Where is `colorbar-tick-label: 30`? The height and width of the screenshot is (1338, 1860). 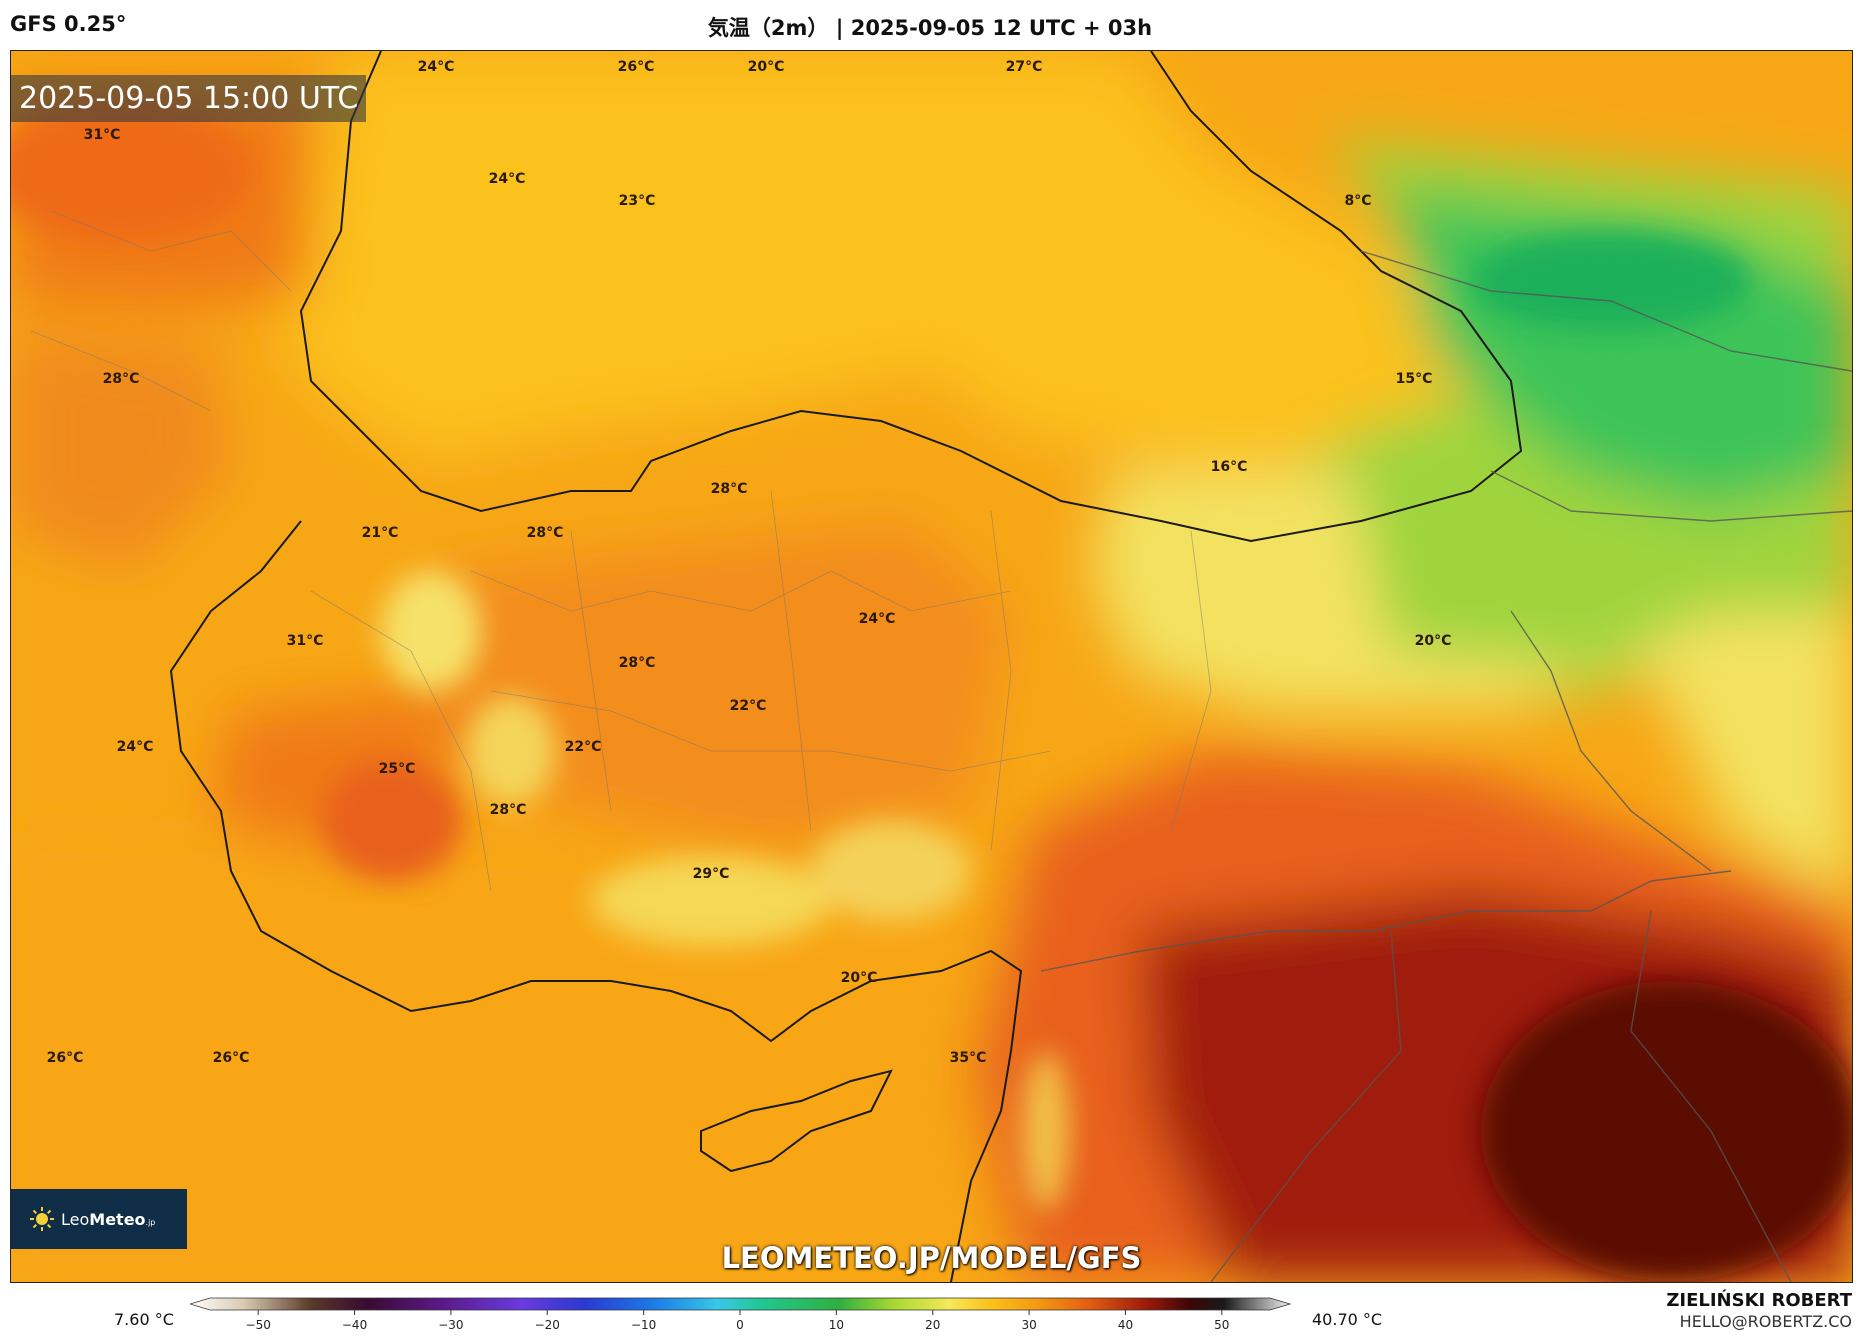 colorbar-tick-label: 30 is located at coordinates (1028, 1325).